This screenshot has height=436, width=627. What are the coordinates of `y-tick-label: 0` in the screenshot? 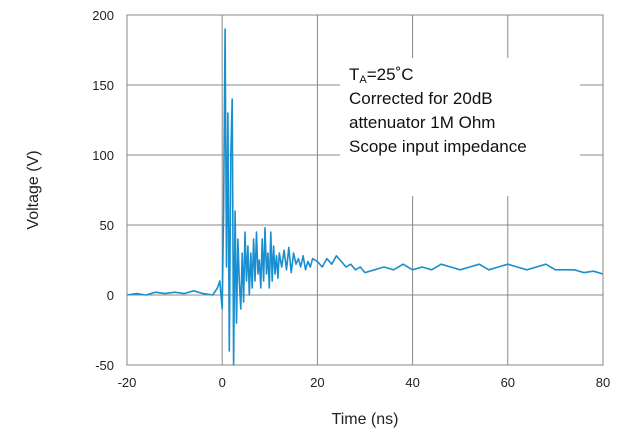 It's located at (110, 295).